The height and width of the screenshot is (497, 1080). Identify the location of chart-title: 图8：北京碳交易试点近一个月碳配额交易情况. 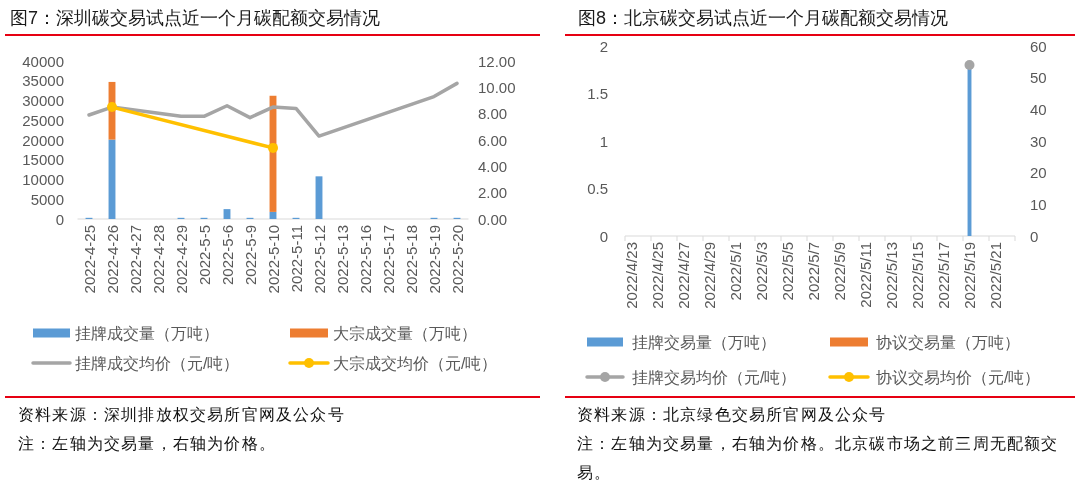
(820, 18).